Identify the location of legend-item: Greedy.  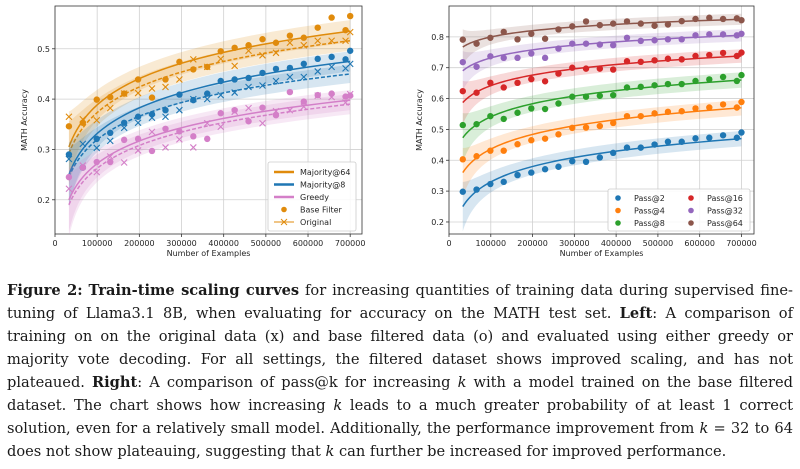
(301, 197).